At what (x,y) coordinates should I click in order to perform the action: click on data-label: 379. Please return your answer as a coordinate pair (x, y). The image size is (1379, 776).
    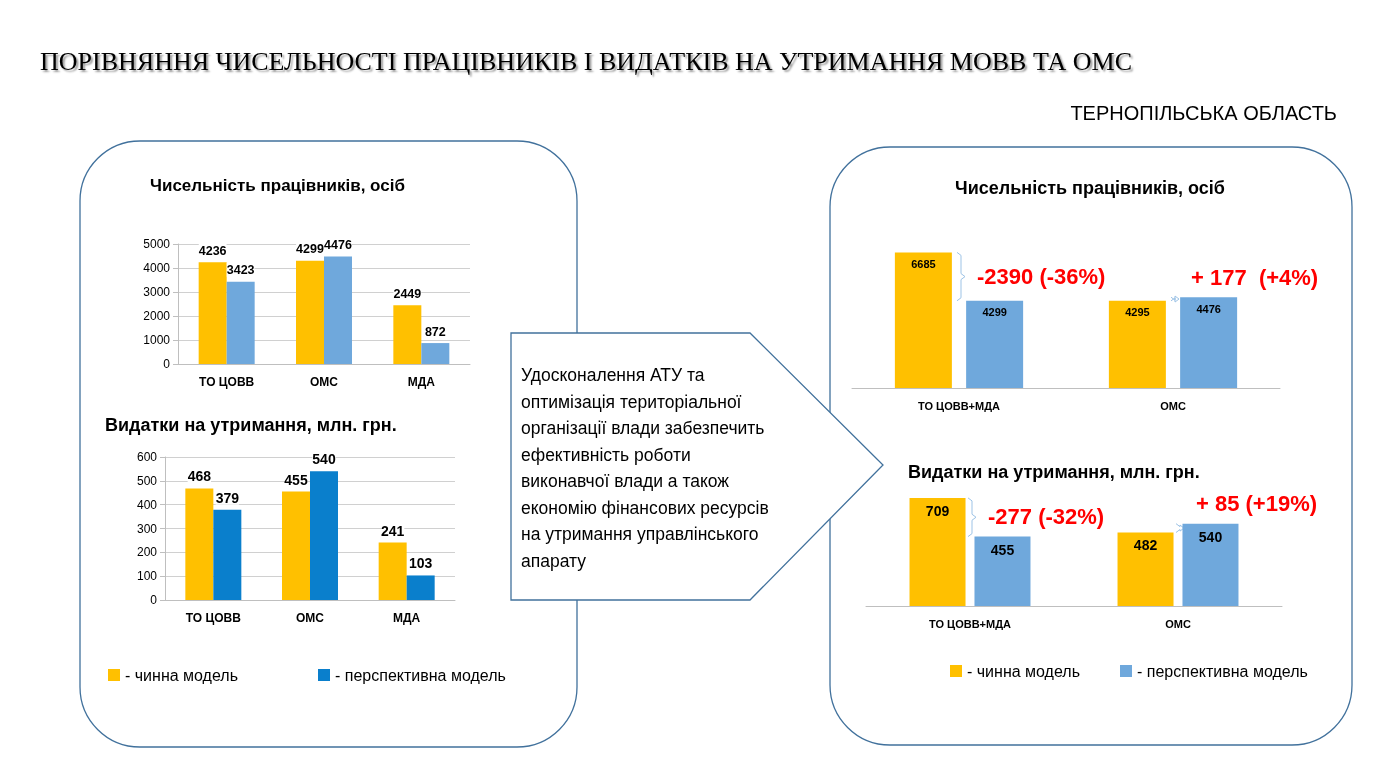
    Looking at the image, I should click on (227, 497).